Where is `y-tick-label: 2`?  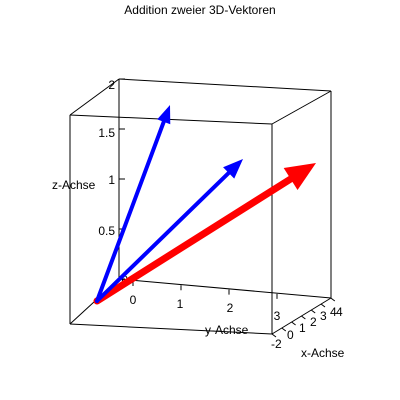 y-tick-label: 2 is located at coordinates (230, 308).